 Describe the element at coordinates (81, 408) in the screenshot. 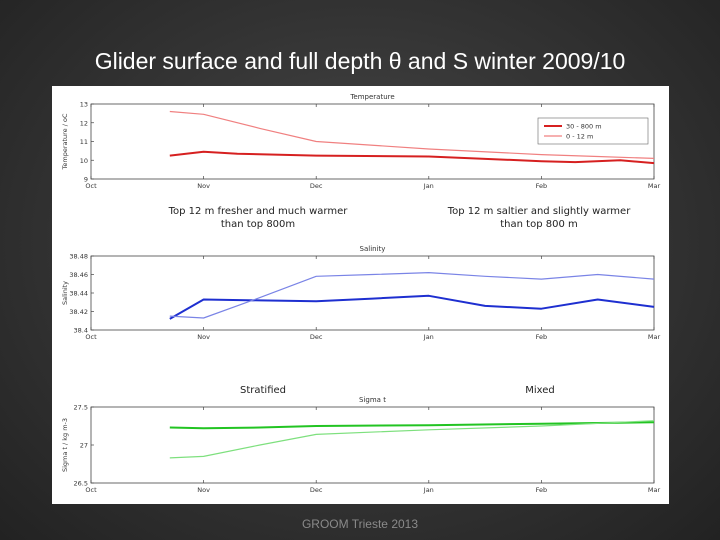

I see `y-tick-label: 27.5` at that location.